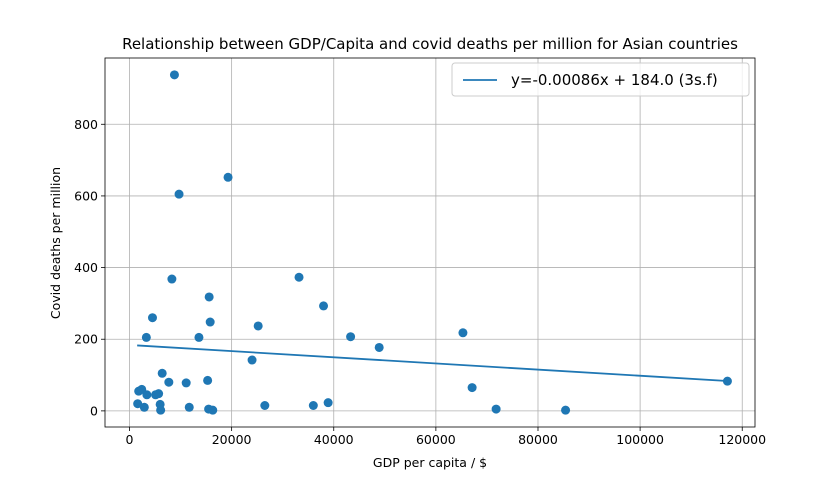 The image size is (840, 480). What do you see at coordinates (640, 439) in the screenshot?
I see `x-tick-label: 100000` at bounding box center [640, 439].